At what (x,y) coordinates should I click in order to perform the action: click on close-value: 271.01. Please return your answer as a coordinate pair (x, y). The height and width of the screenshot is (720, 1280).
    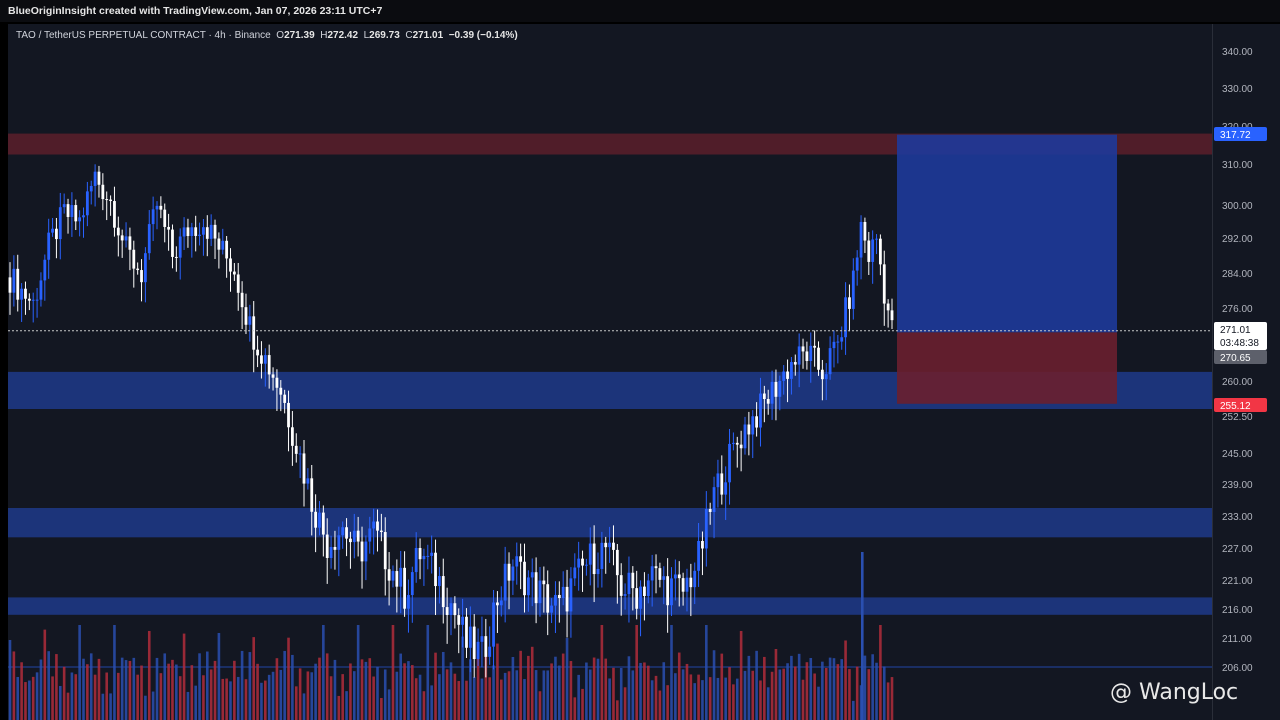
    Looking at the image, I should click on (428, 35).